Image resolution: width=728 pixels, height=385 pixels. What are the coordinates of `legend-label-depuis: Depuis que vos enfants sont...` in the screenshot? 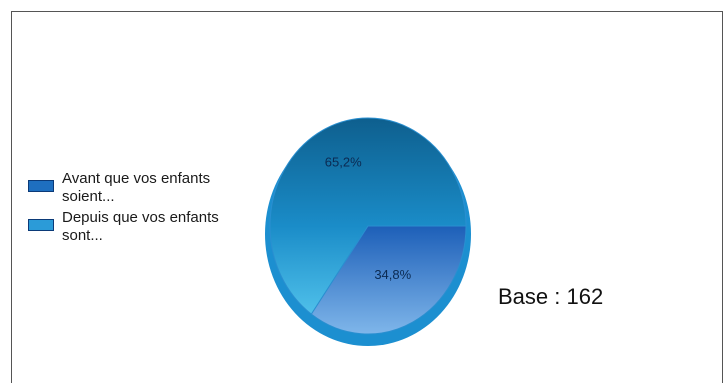 It's located at (140, 226).